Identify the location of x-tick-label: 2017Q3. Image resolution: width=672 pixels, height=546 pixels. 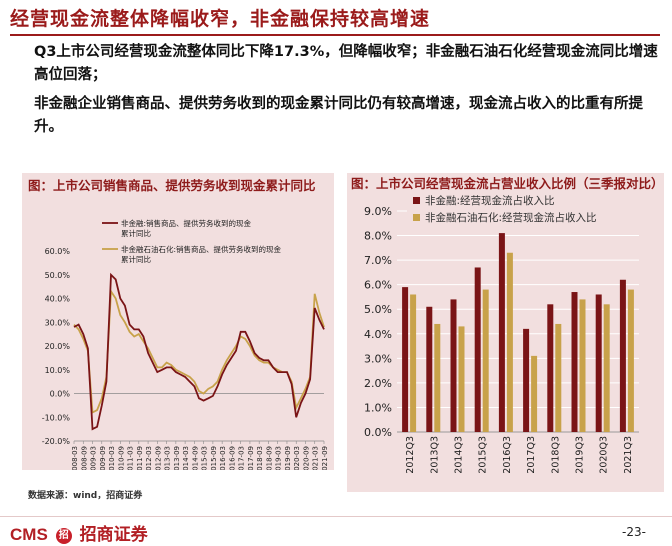
(531, 455).